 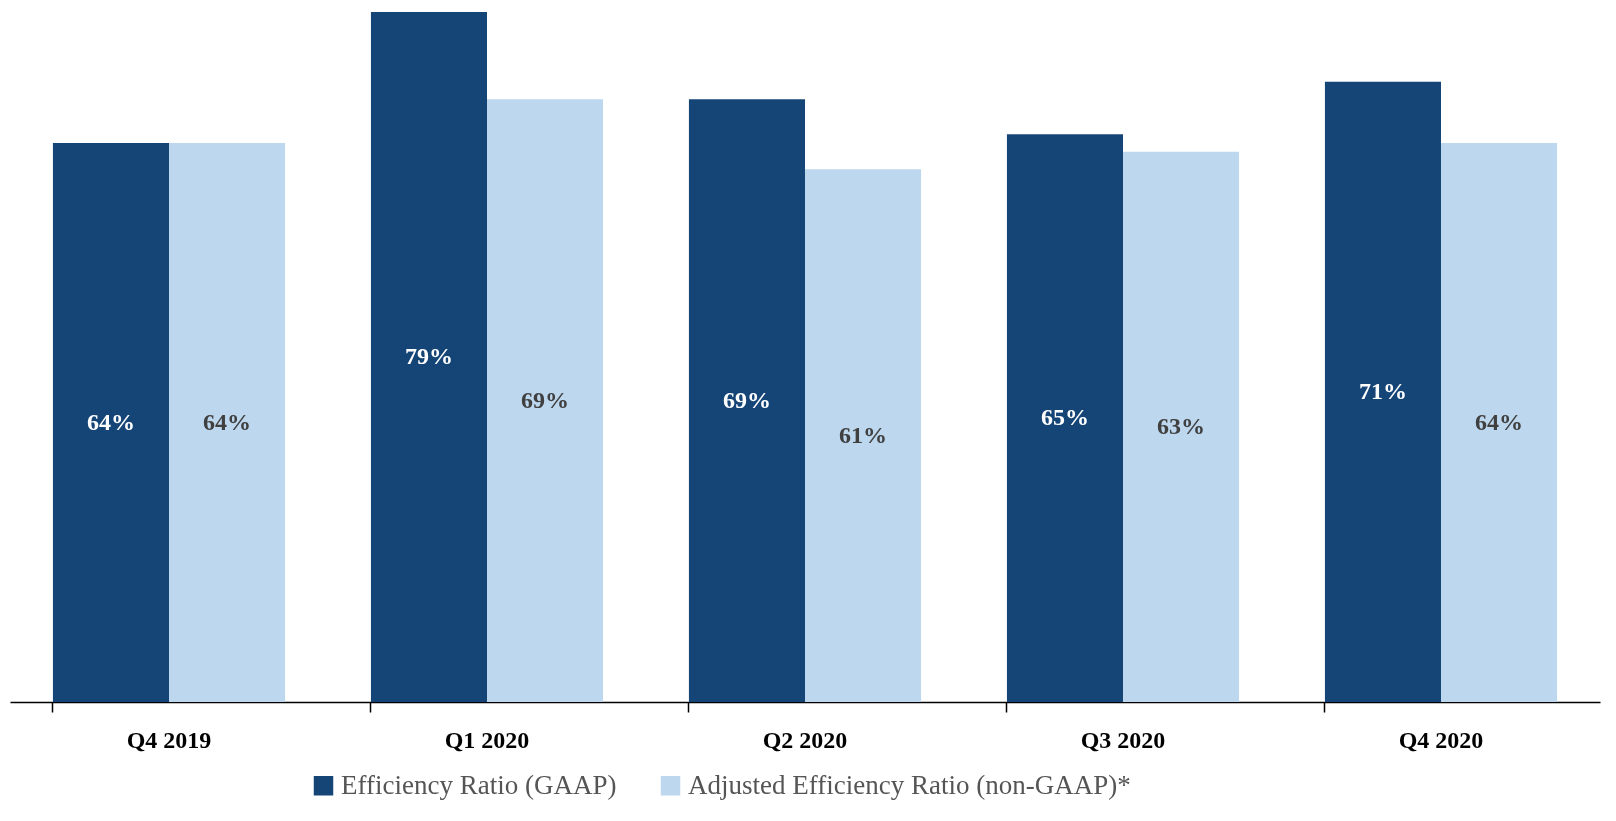 What do you see at coordinates (909, 784) in the screenshot?
I see `legend-label: Adjusted Efficiency Ratio (non-GAAP)*` at bounding box center [909, 784].